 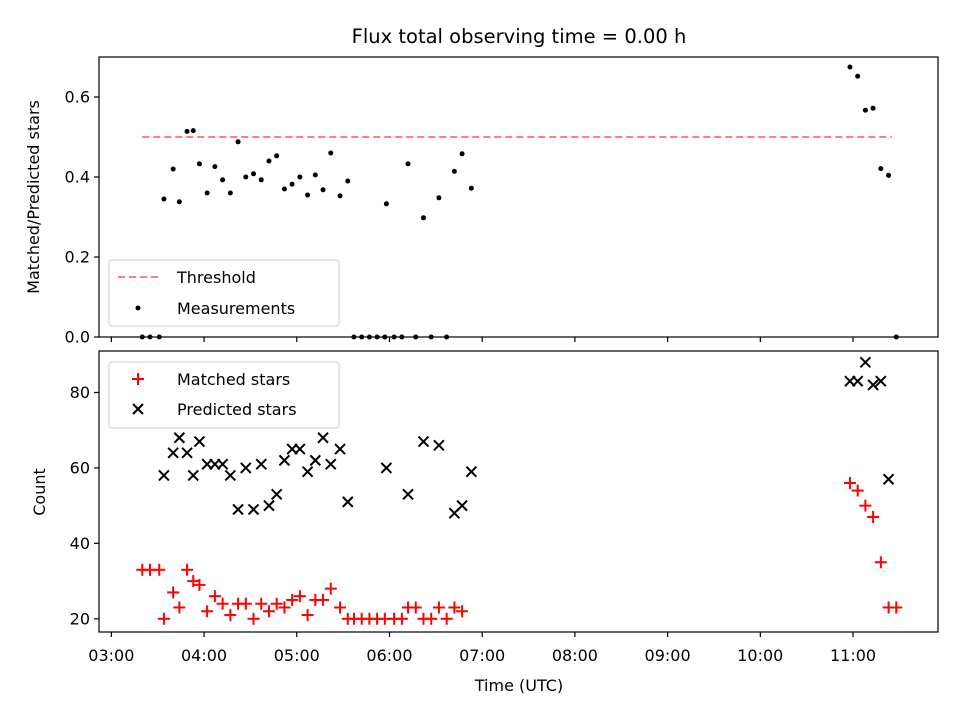 What do you see at coordinates (111, 655) in the screenshot?
I see `x-tick-label: 03:00` at bounding box center [111, 655].